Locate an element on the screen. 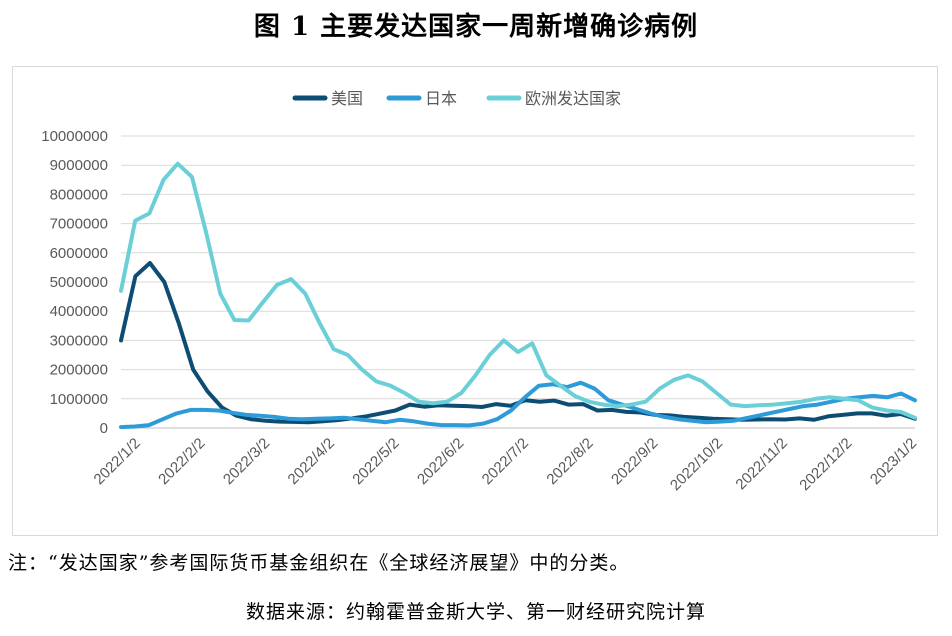 The height and width of the screenshot is (636, 952). x-tick-label: 2022/11/2 is located at coordinates (761, 464).